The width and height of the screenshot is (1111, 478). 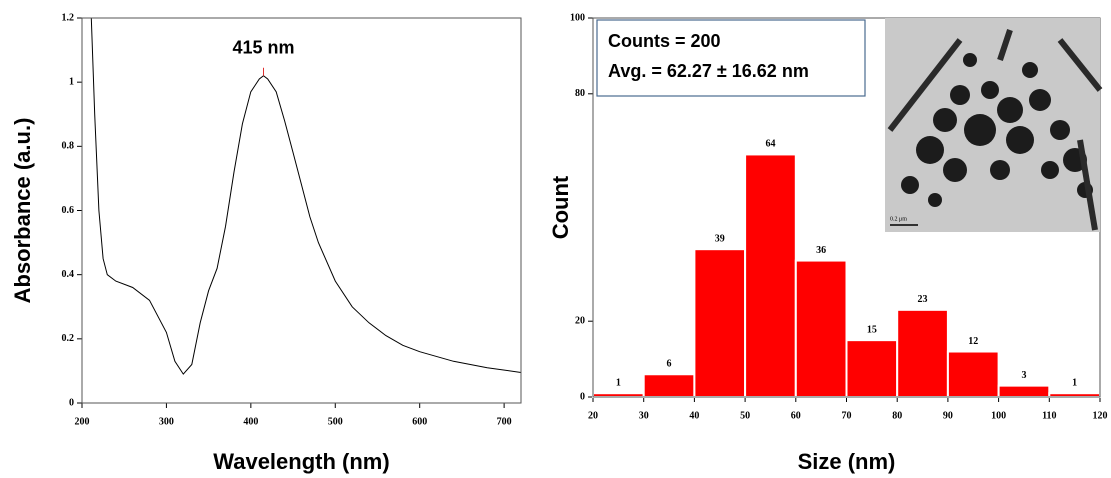 I want to click on bar-label: 36, so click(x=821, y=250).